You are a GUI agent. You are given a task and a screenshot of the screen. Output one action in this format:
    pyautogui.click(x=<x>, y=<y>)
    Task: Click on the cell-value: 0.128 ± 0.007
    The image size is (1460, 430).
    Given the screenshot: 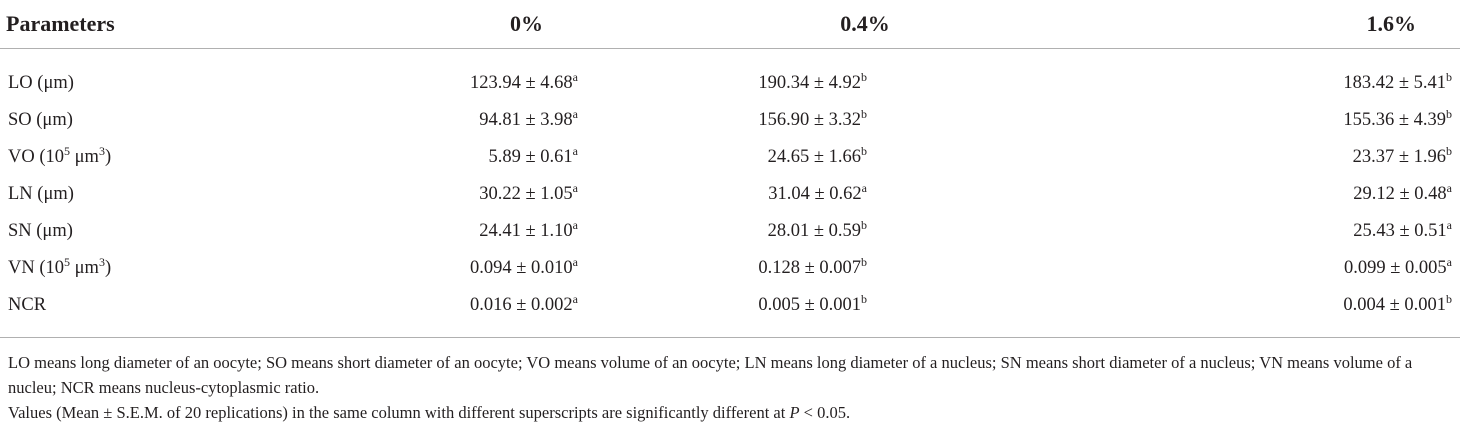 What is the action you would take?
    pyautogui.click(x=809, y=268)
    